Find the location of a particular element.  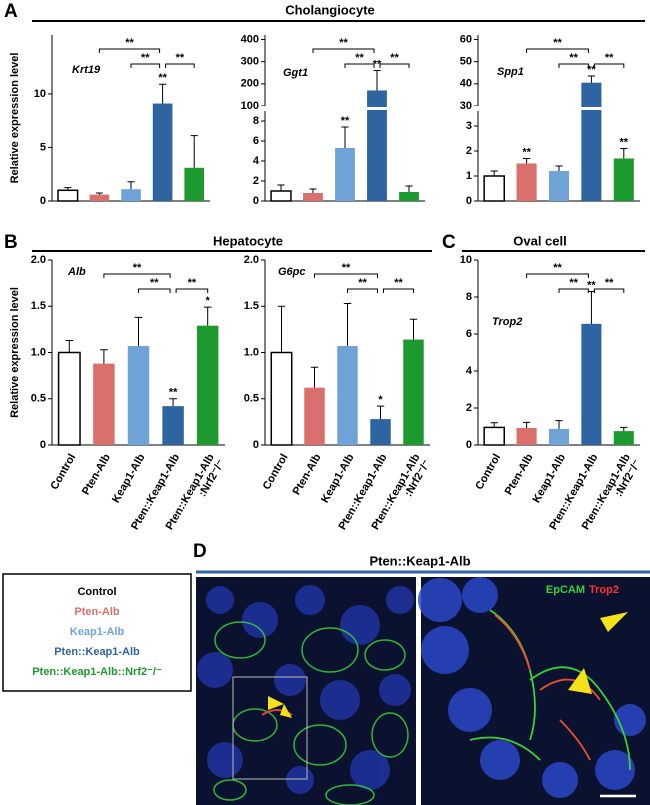

y-tick-label: 10 is located at coordinates (40, 94).